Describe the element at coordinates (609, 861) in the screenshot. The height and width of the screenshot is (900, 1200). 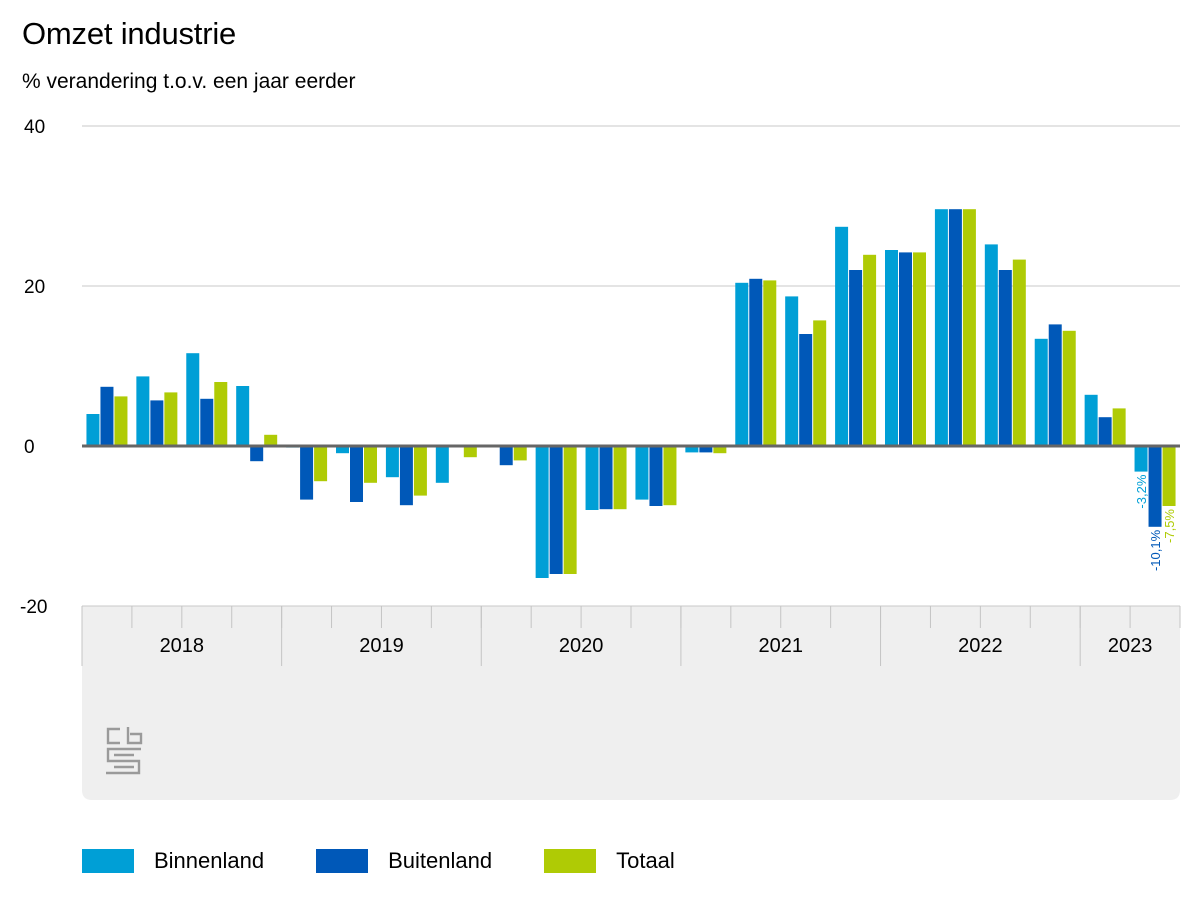
I see `legend-item-totaal: Totaal` at that location.